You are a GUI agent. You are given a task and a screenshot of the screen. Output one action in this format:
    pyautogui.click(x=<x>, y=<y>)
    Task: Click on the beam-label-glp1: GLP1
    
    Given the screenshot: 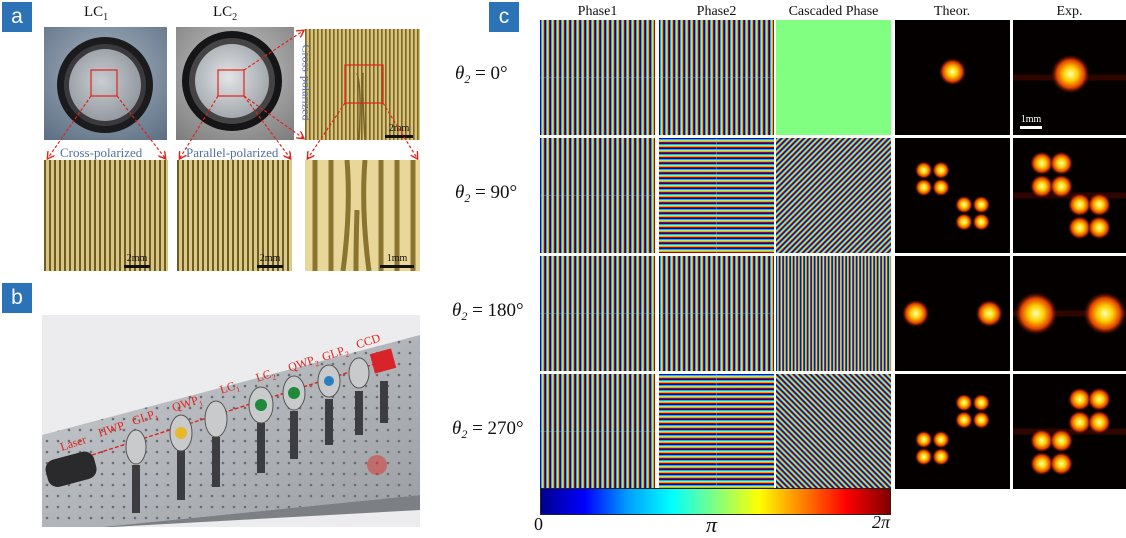 What is the action you would take?
    pyautogui.click(x=145, y=417)
    